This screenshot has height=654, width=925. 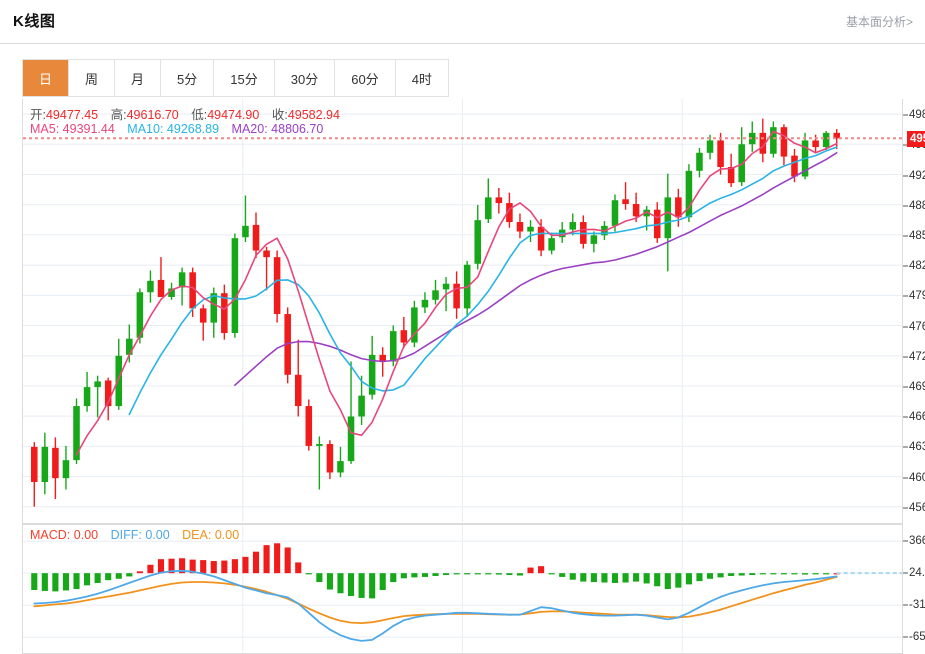 I want to click on dea-label: DEA:, so click(x=197, y=535).